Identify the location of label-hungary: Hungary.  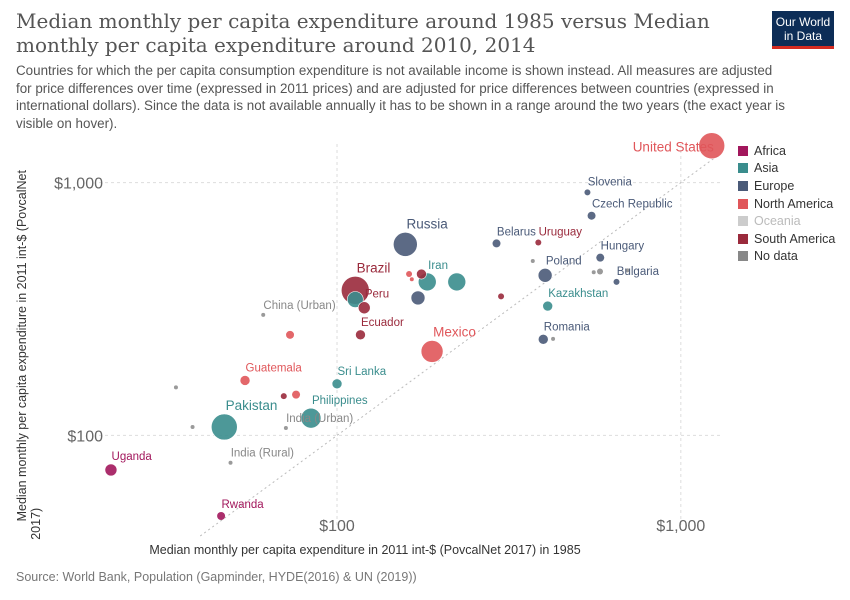
(623, 247).